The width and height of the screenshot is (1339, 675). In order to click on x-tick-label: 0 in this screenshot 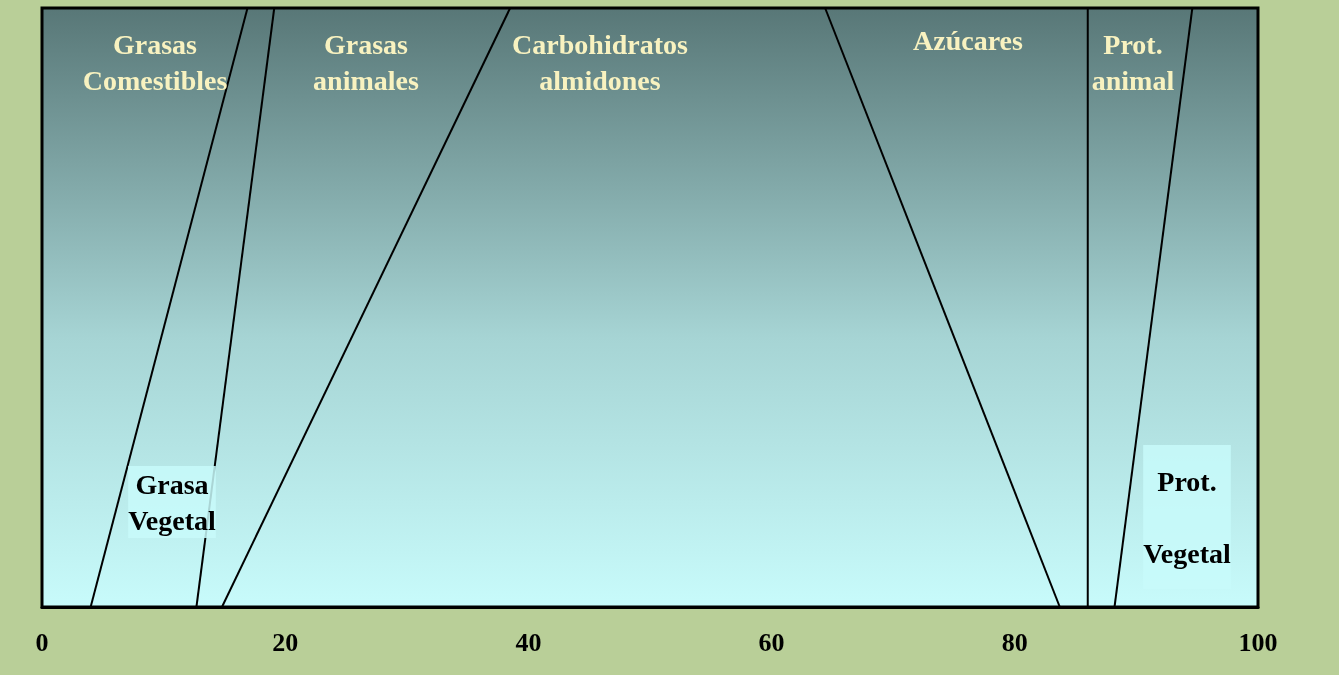, I will do `click(42, 642)`.